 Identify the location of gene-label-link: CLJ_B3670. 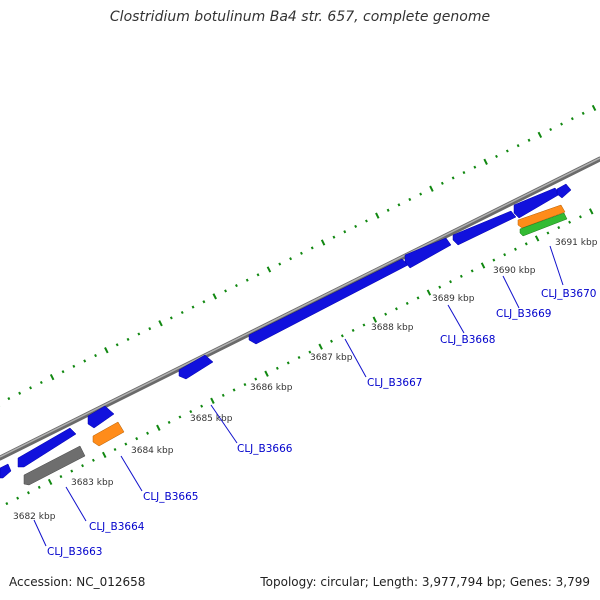
(568, 294).